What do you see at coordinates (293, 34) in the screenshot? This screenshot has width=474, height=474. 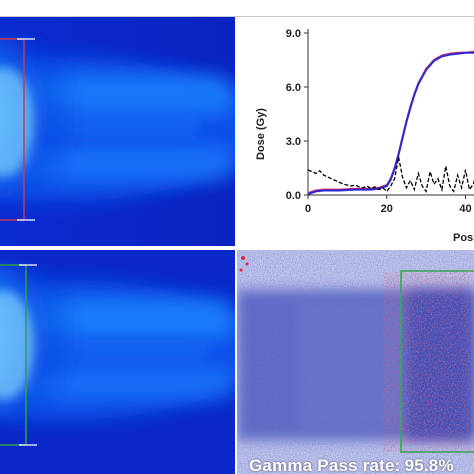 I see `y-tick-label: 9.0` at bounding box center [293, 34].